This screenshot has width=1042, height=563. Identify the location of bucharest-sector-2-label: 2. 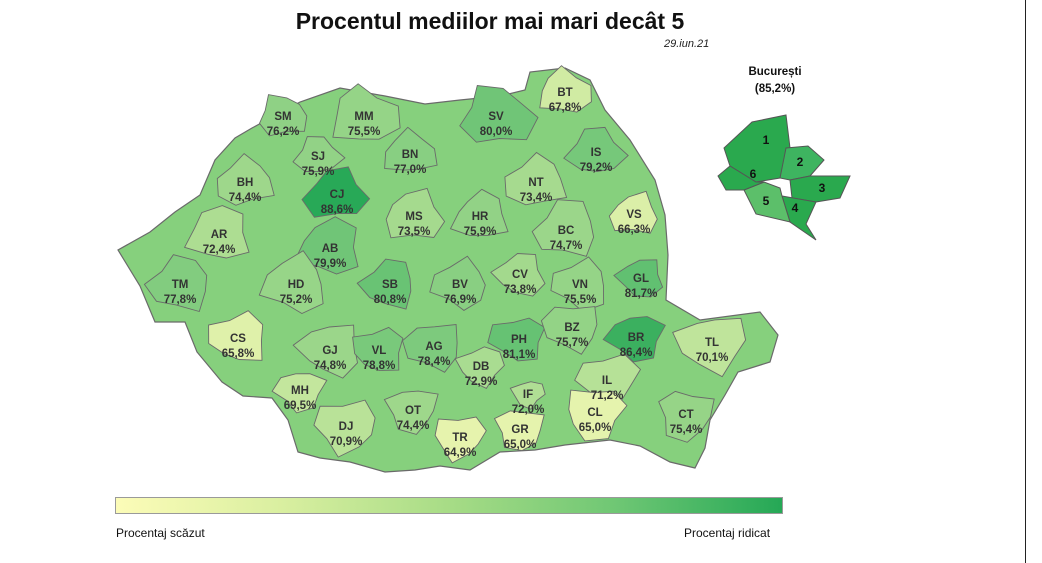
(800, 162).